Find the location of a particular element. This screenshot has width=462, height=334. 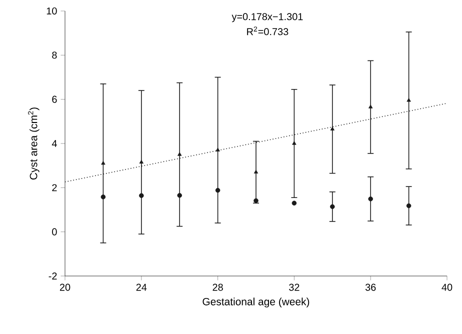

x-tick-label: 24 is located at coordinates (141, 287).